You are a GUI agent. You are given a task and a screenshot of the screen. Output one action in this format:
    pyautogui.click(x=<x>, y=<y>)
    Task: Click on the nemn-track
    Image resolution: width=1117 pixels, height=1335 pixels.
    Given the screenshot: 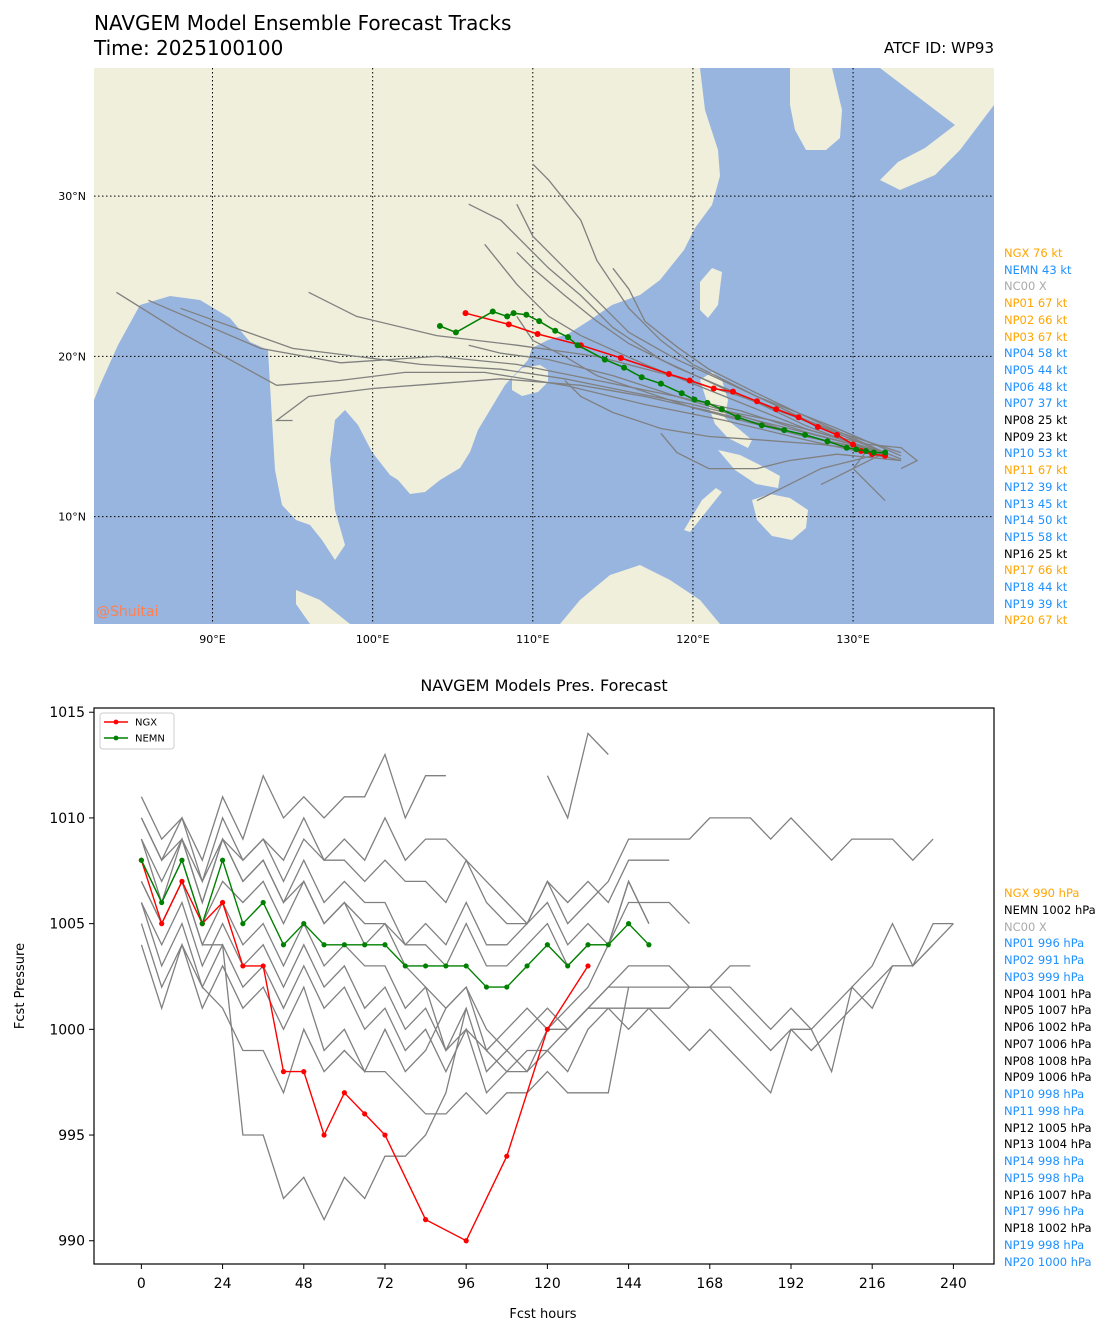 What is the action you would take?
    pyautogui.click(x=662, y=382)
    